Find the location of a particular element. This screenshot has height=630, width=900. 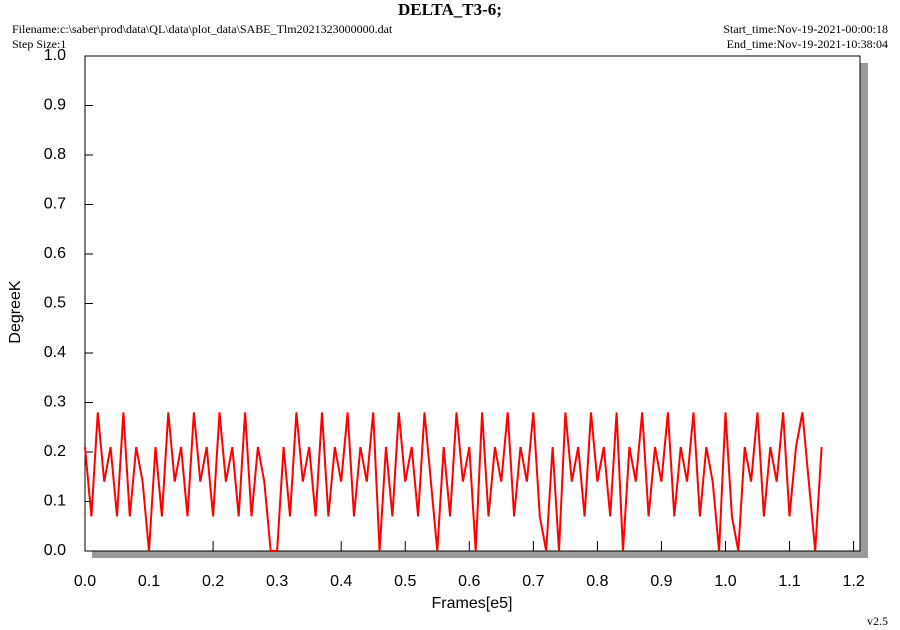

y-tick-label: 1.0 is located at coordinates (55, 55).